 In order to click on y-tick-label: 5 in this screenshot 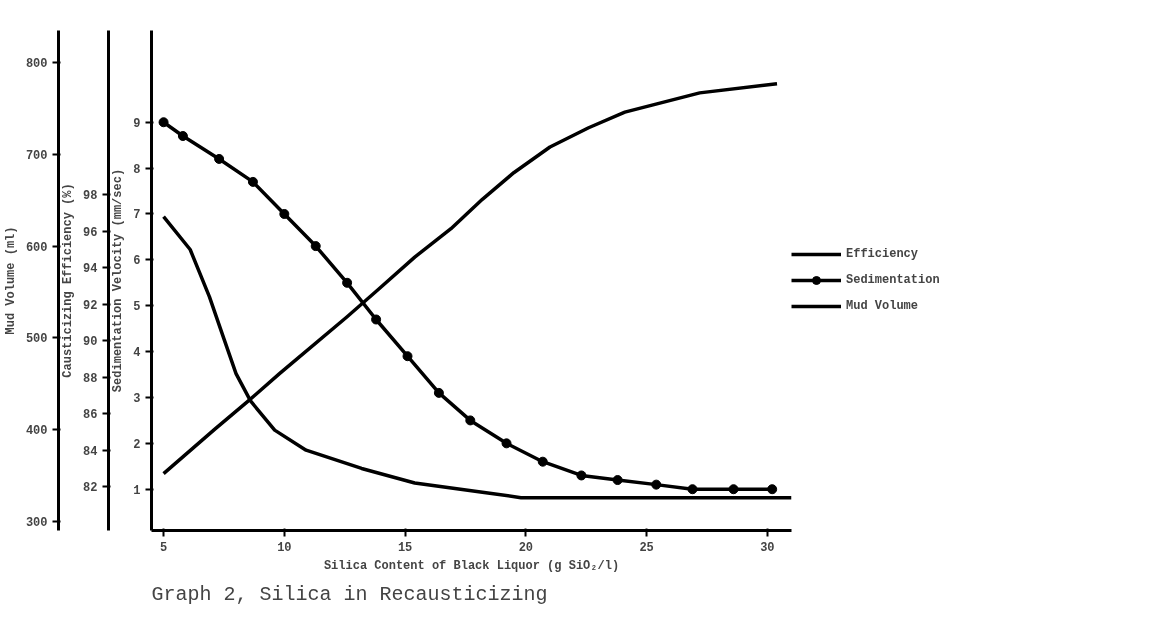, I will do `click(137, 307)`.